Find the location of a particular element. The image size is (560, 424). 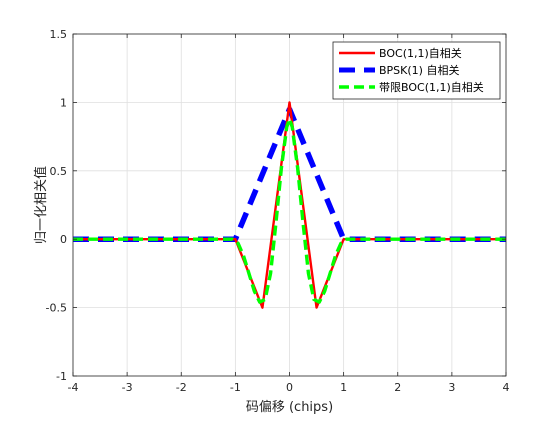

x-tick-label: 1 is located at coordinates (343, 387).